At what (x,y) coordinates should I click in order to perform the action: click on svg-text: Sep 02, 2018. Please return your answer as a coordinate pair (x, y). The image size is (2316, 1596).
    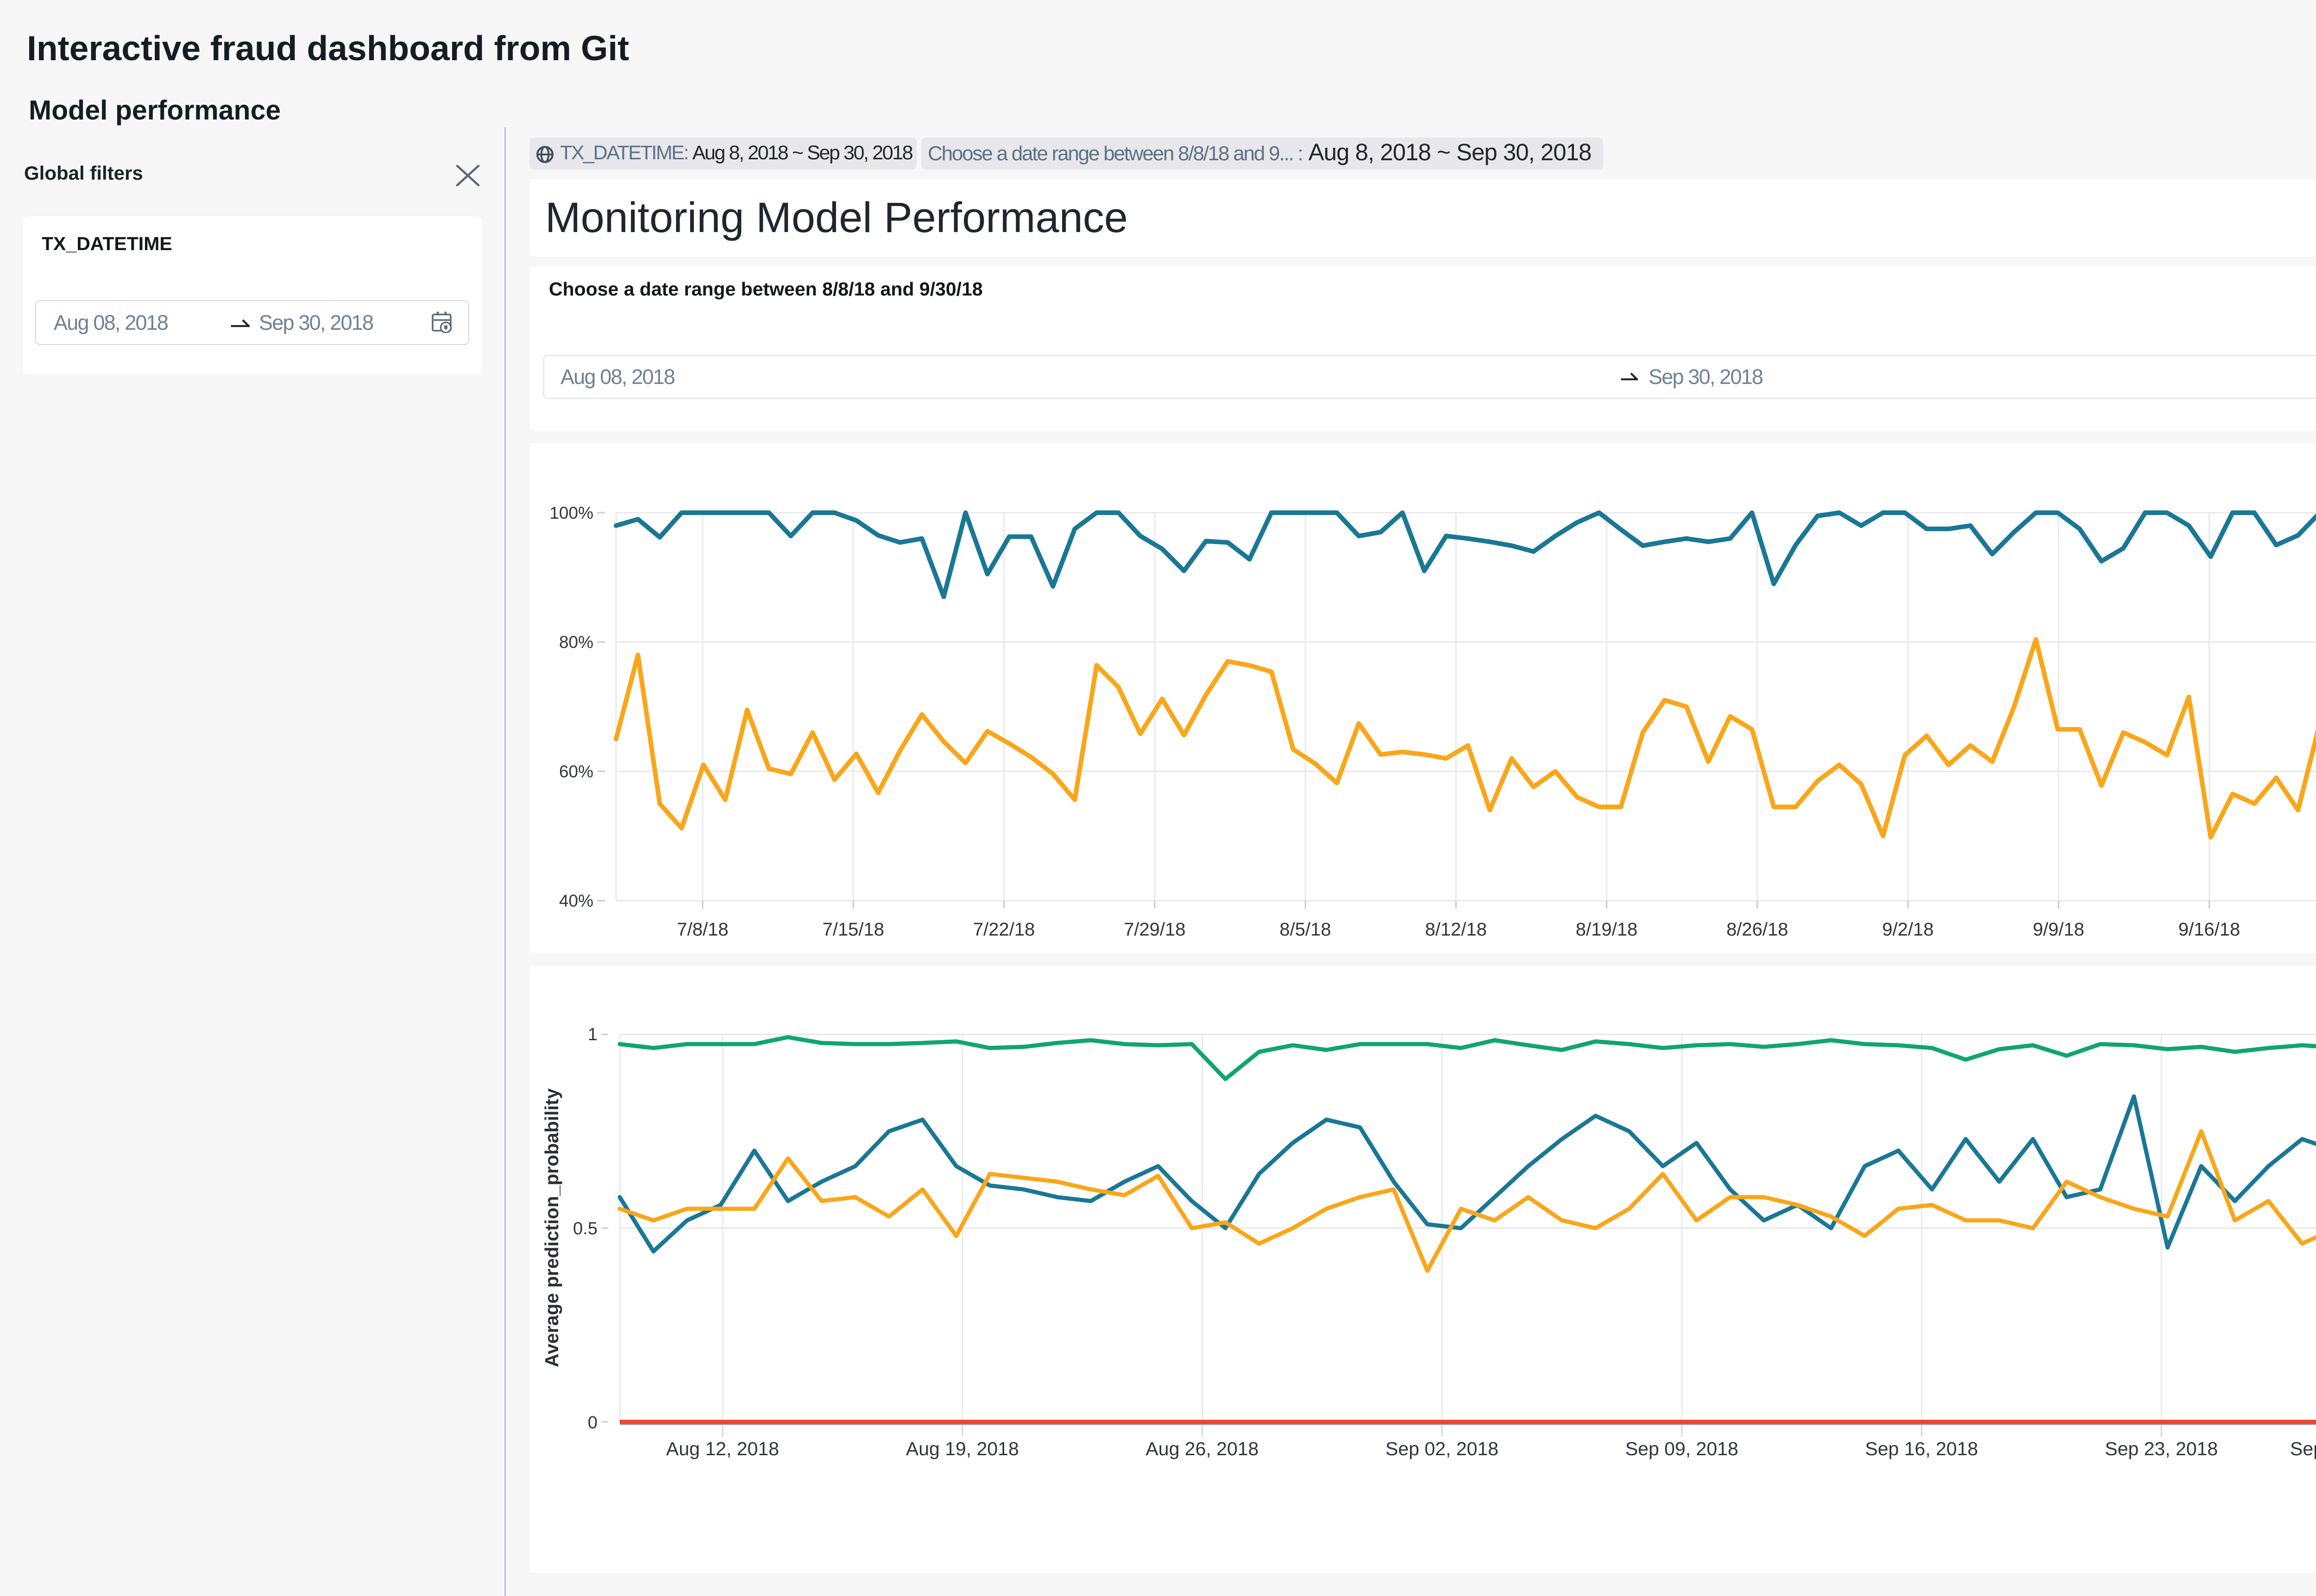
    Looking at the image, I should click on (1441, 1448).